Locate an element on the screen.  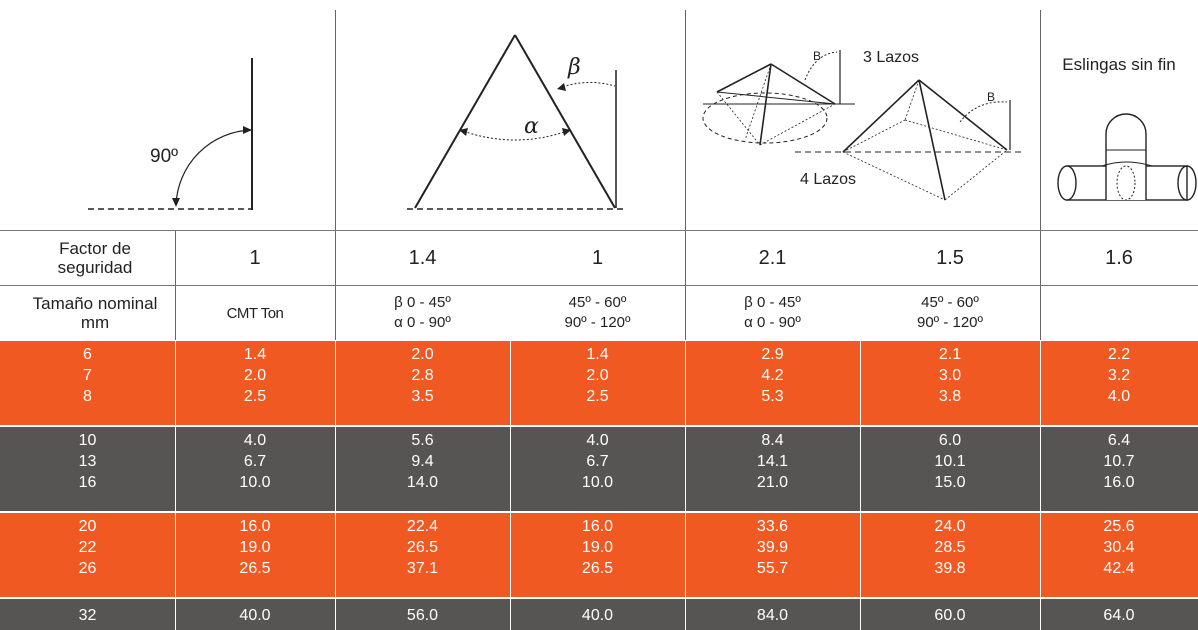
group-4-size: 32 is located at coordinates (87, 615).